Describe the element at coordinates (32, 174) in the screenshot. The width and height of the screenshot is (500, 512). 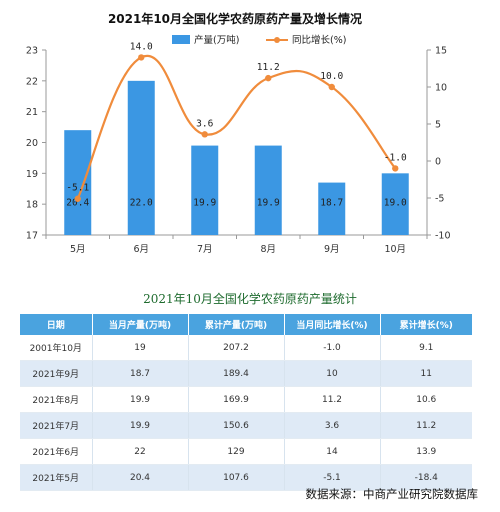
I see `y-left-tick-label: 19` at that location.